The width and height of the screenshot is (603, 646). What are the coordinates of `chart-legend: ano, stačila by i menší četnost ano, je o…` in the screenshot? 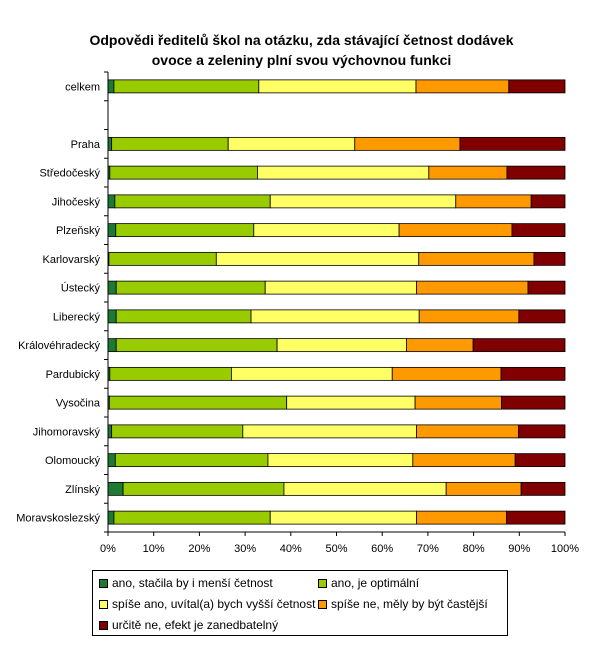 It's located at (300, 603).